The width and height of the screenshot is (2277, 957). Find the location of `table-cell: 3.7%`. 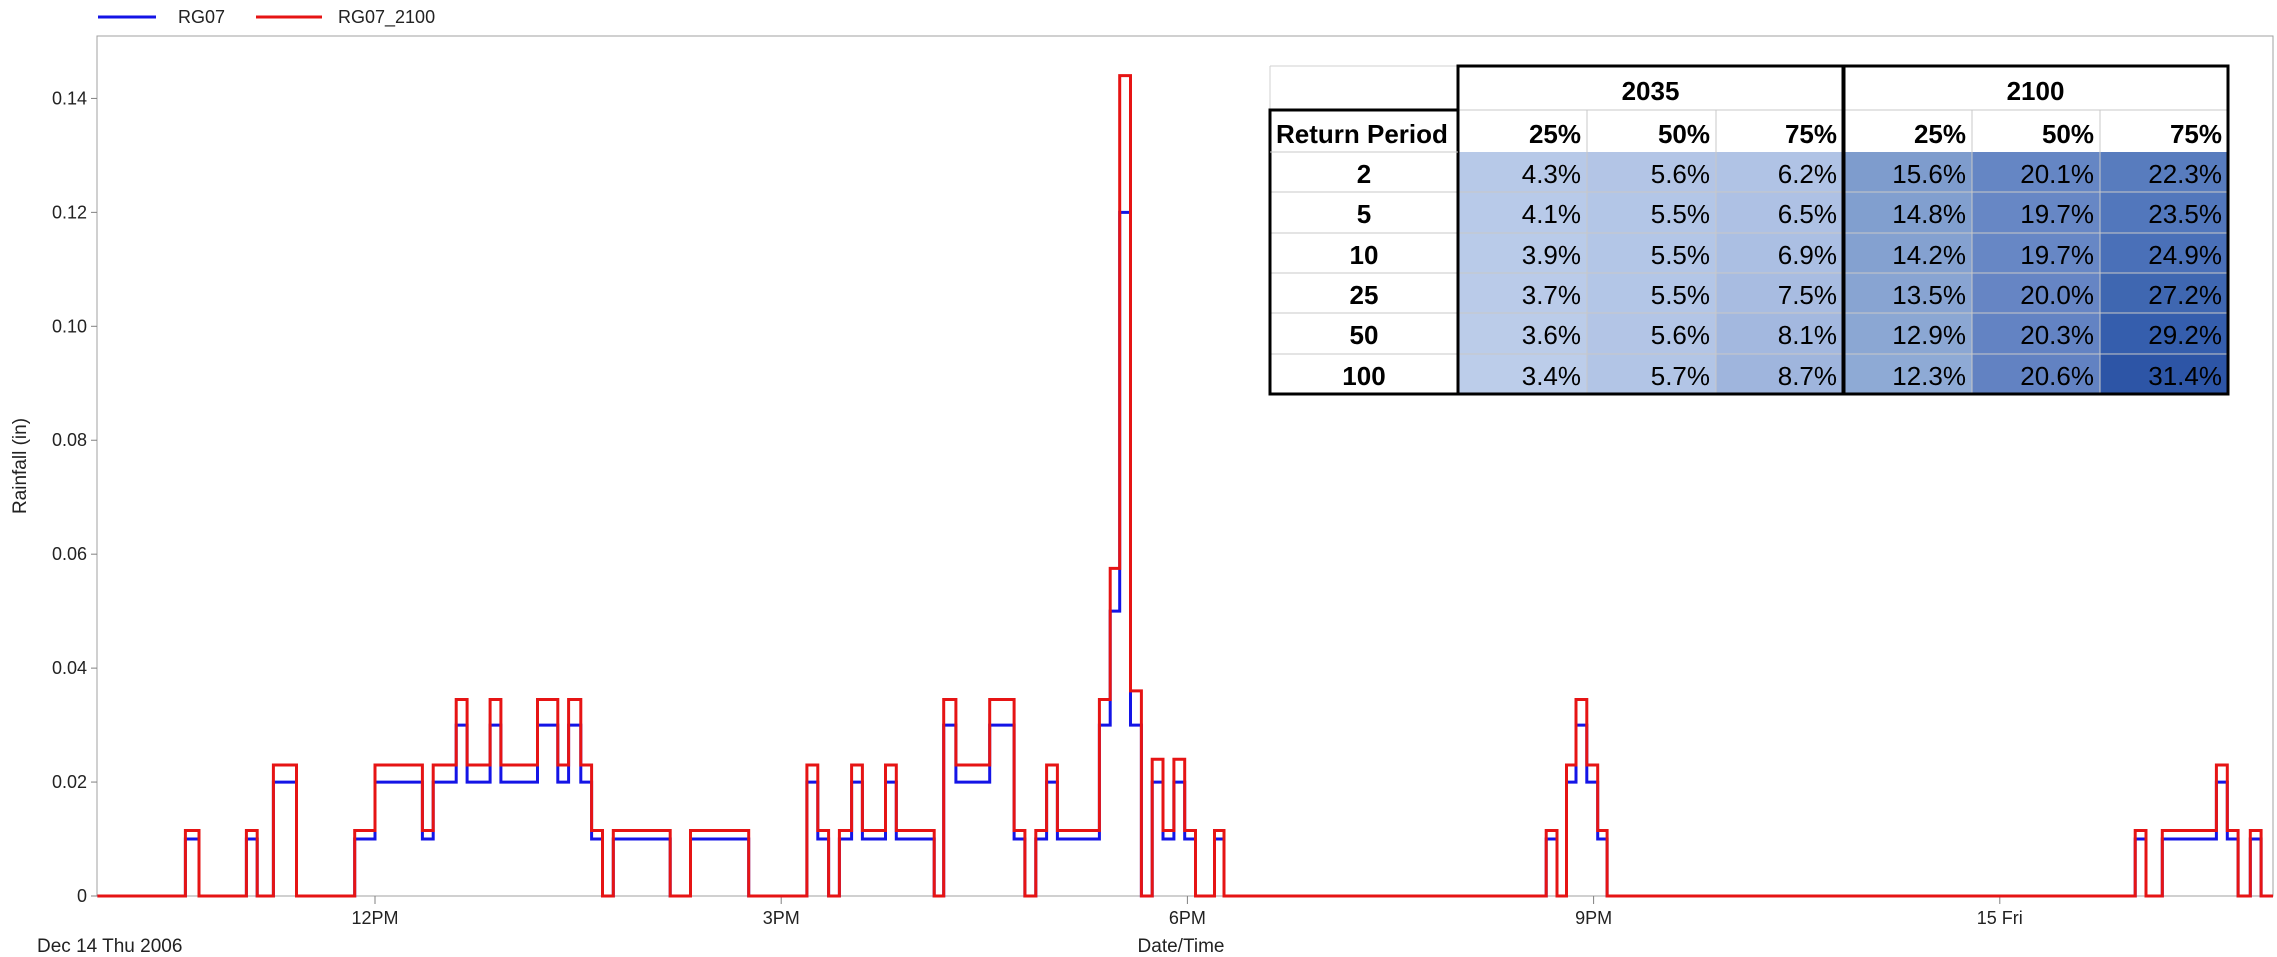

table-cell: 3.7% is located at coordinates (1551, 295).